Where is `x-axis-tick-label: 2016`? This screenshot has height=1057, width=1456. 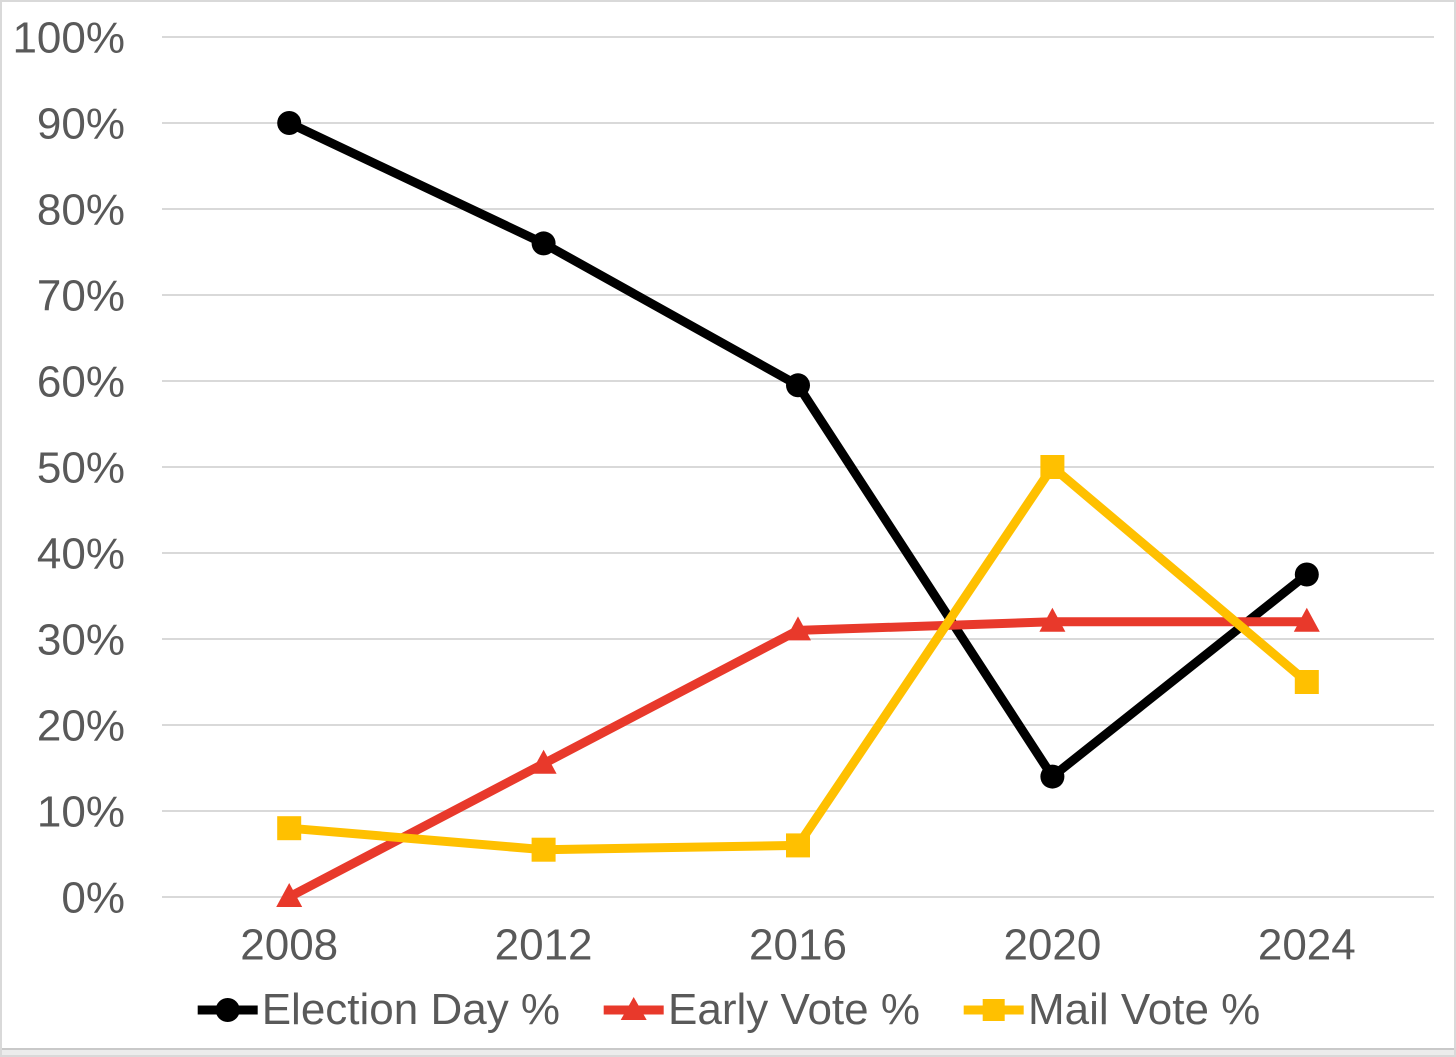 x-axis-tick-label: 2016 is located at coordinates (798, 944).